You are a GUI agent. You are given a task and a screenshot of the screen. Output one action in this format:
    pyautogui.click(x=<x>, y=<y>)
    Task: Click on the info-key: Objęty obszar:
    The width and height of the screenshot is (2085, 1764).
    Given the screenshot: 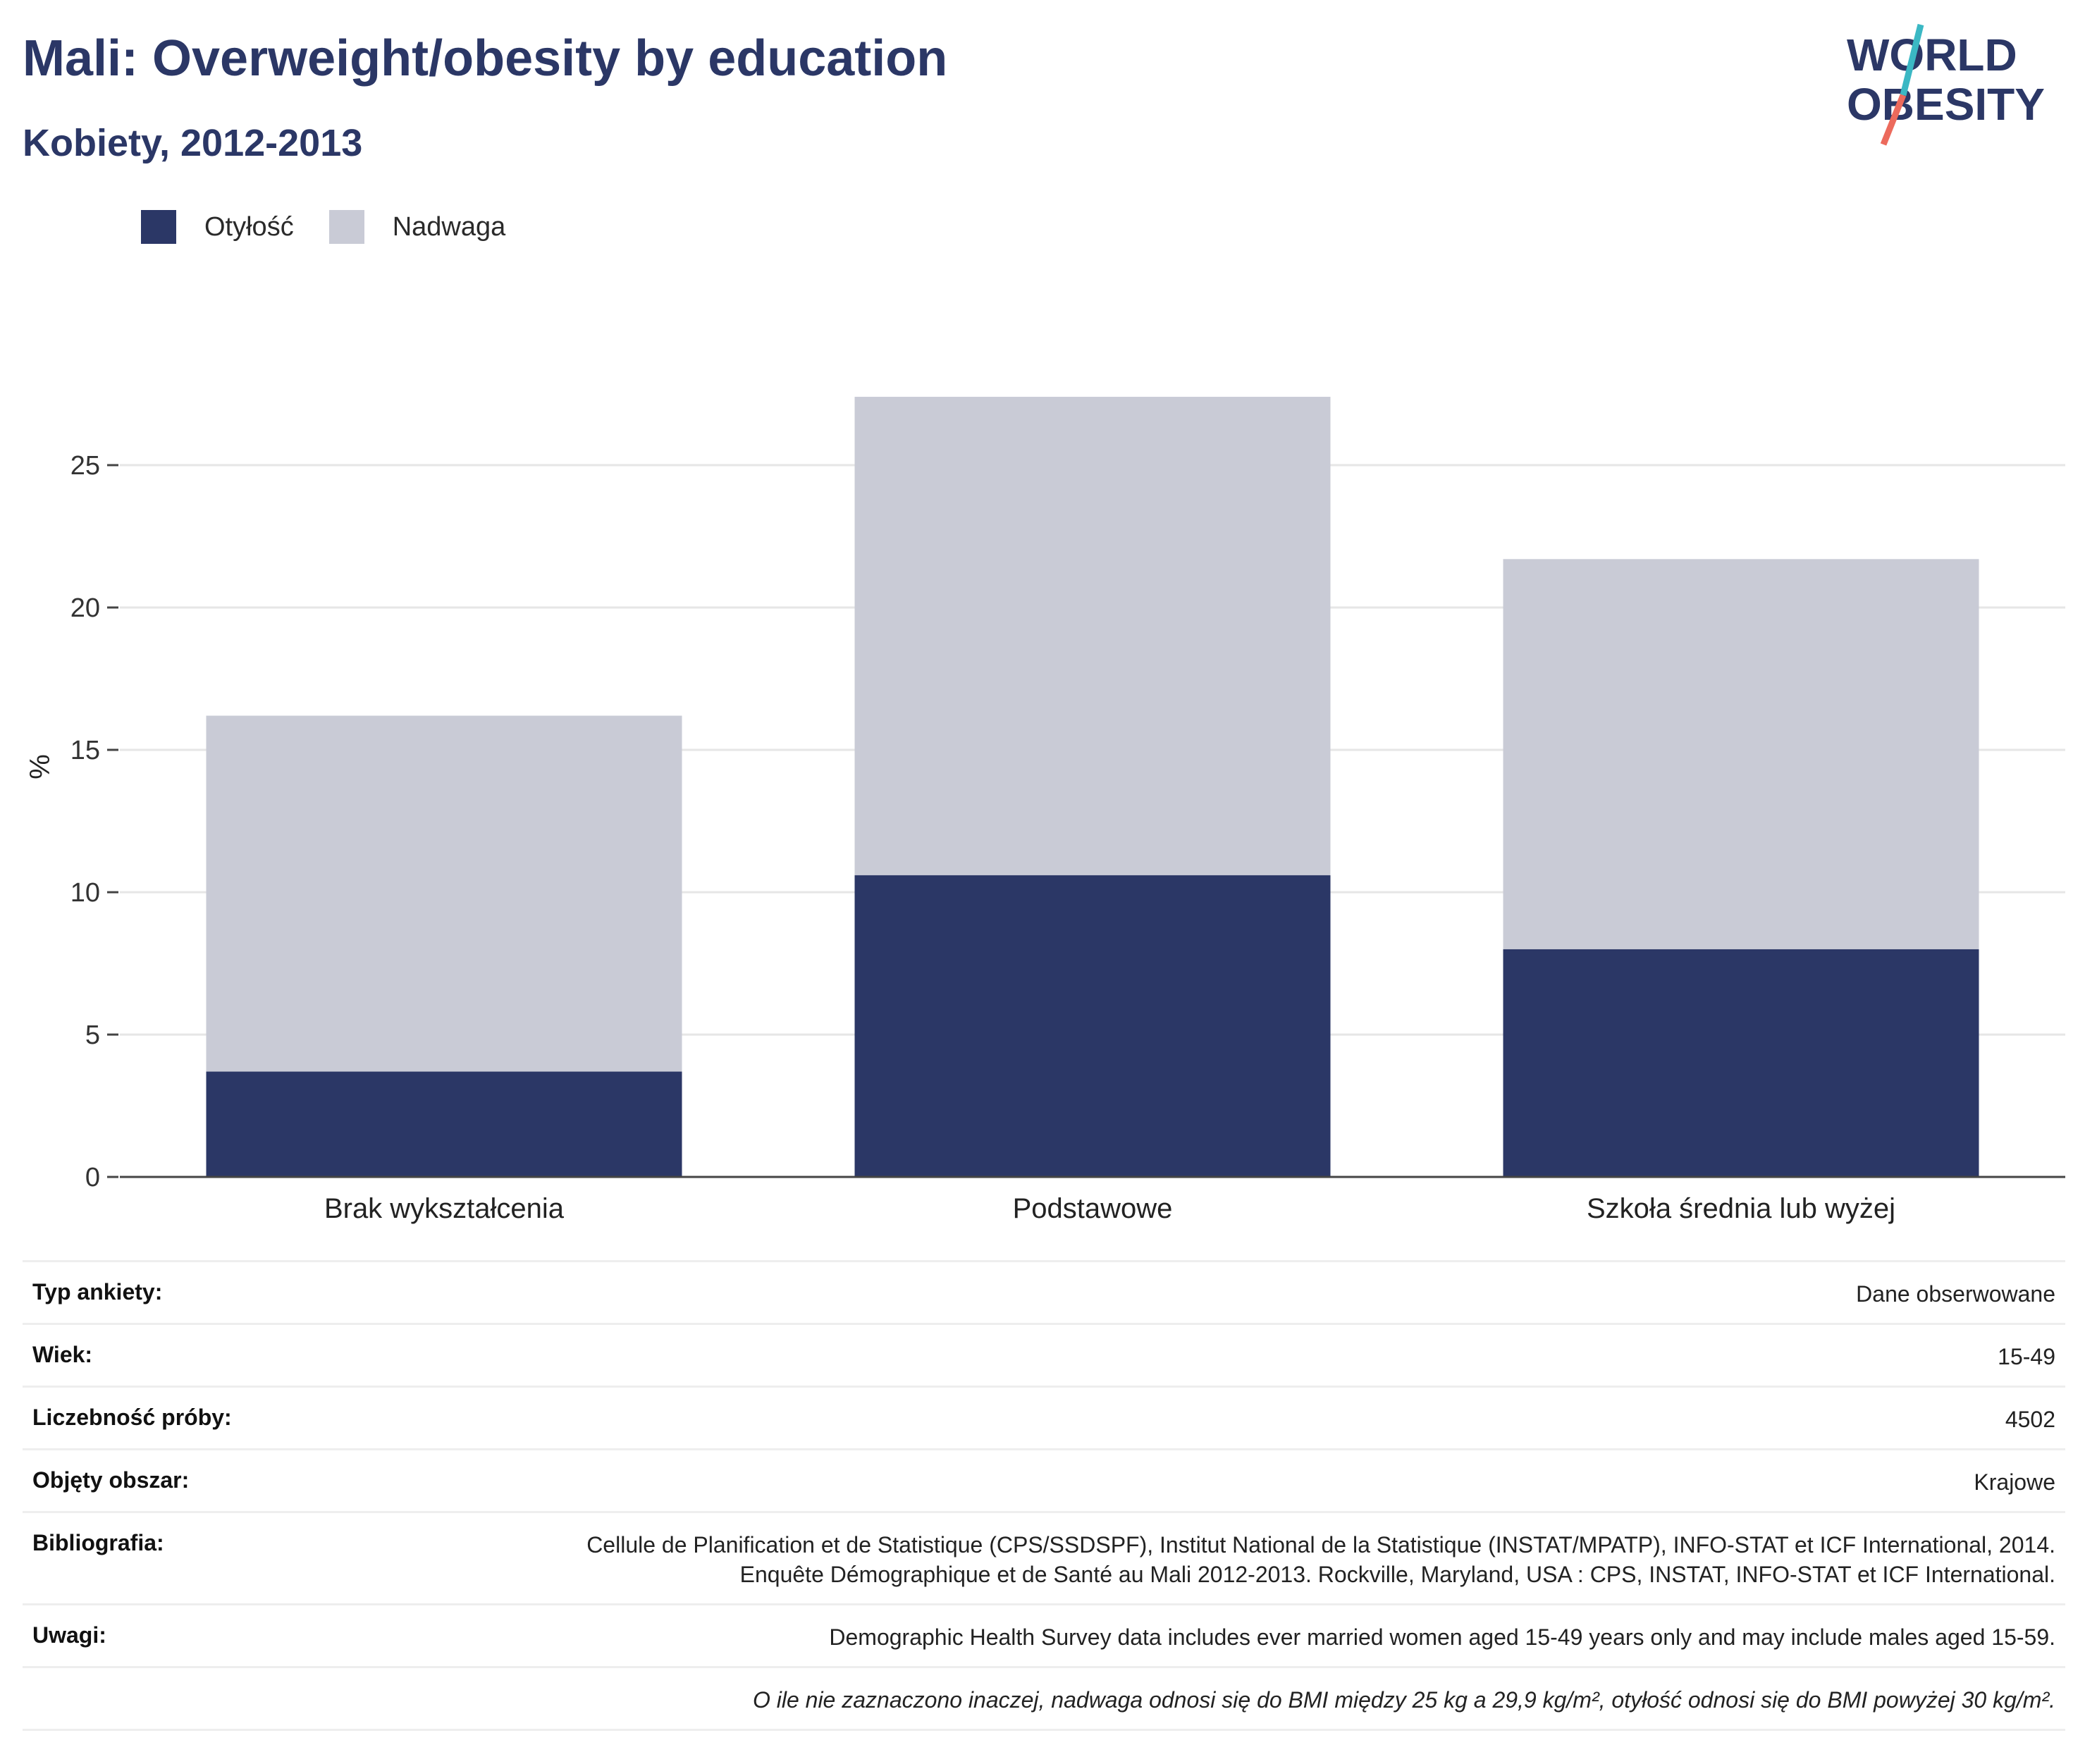 What is the action you would take?
    pyautogui.click(x=111, y=1480)
    